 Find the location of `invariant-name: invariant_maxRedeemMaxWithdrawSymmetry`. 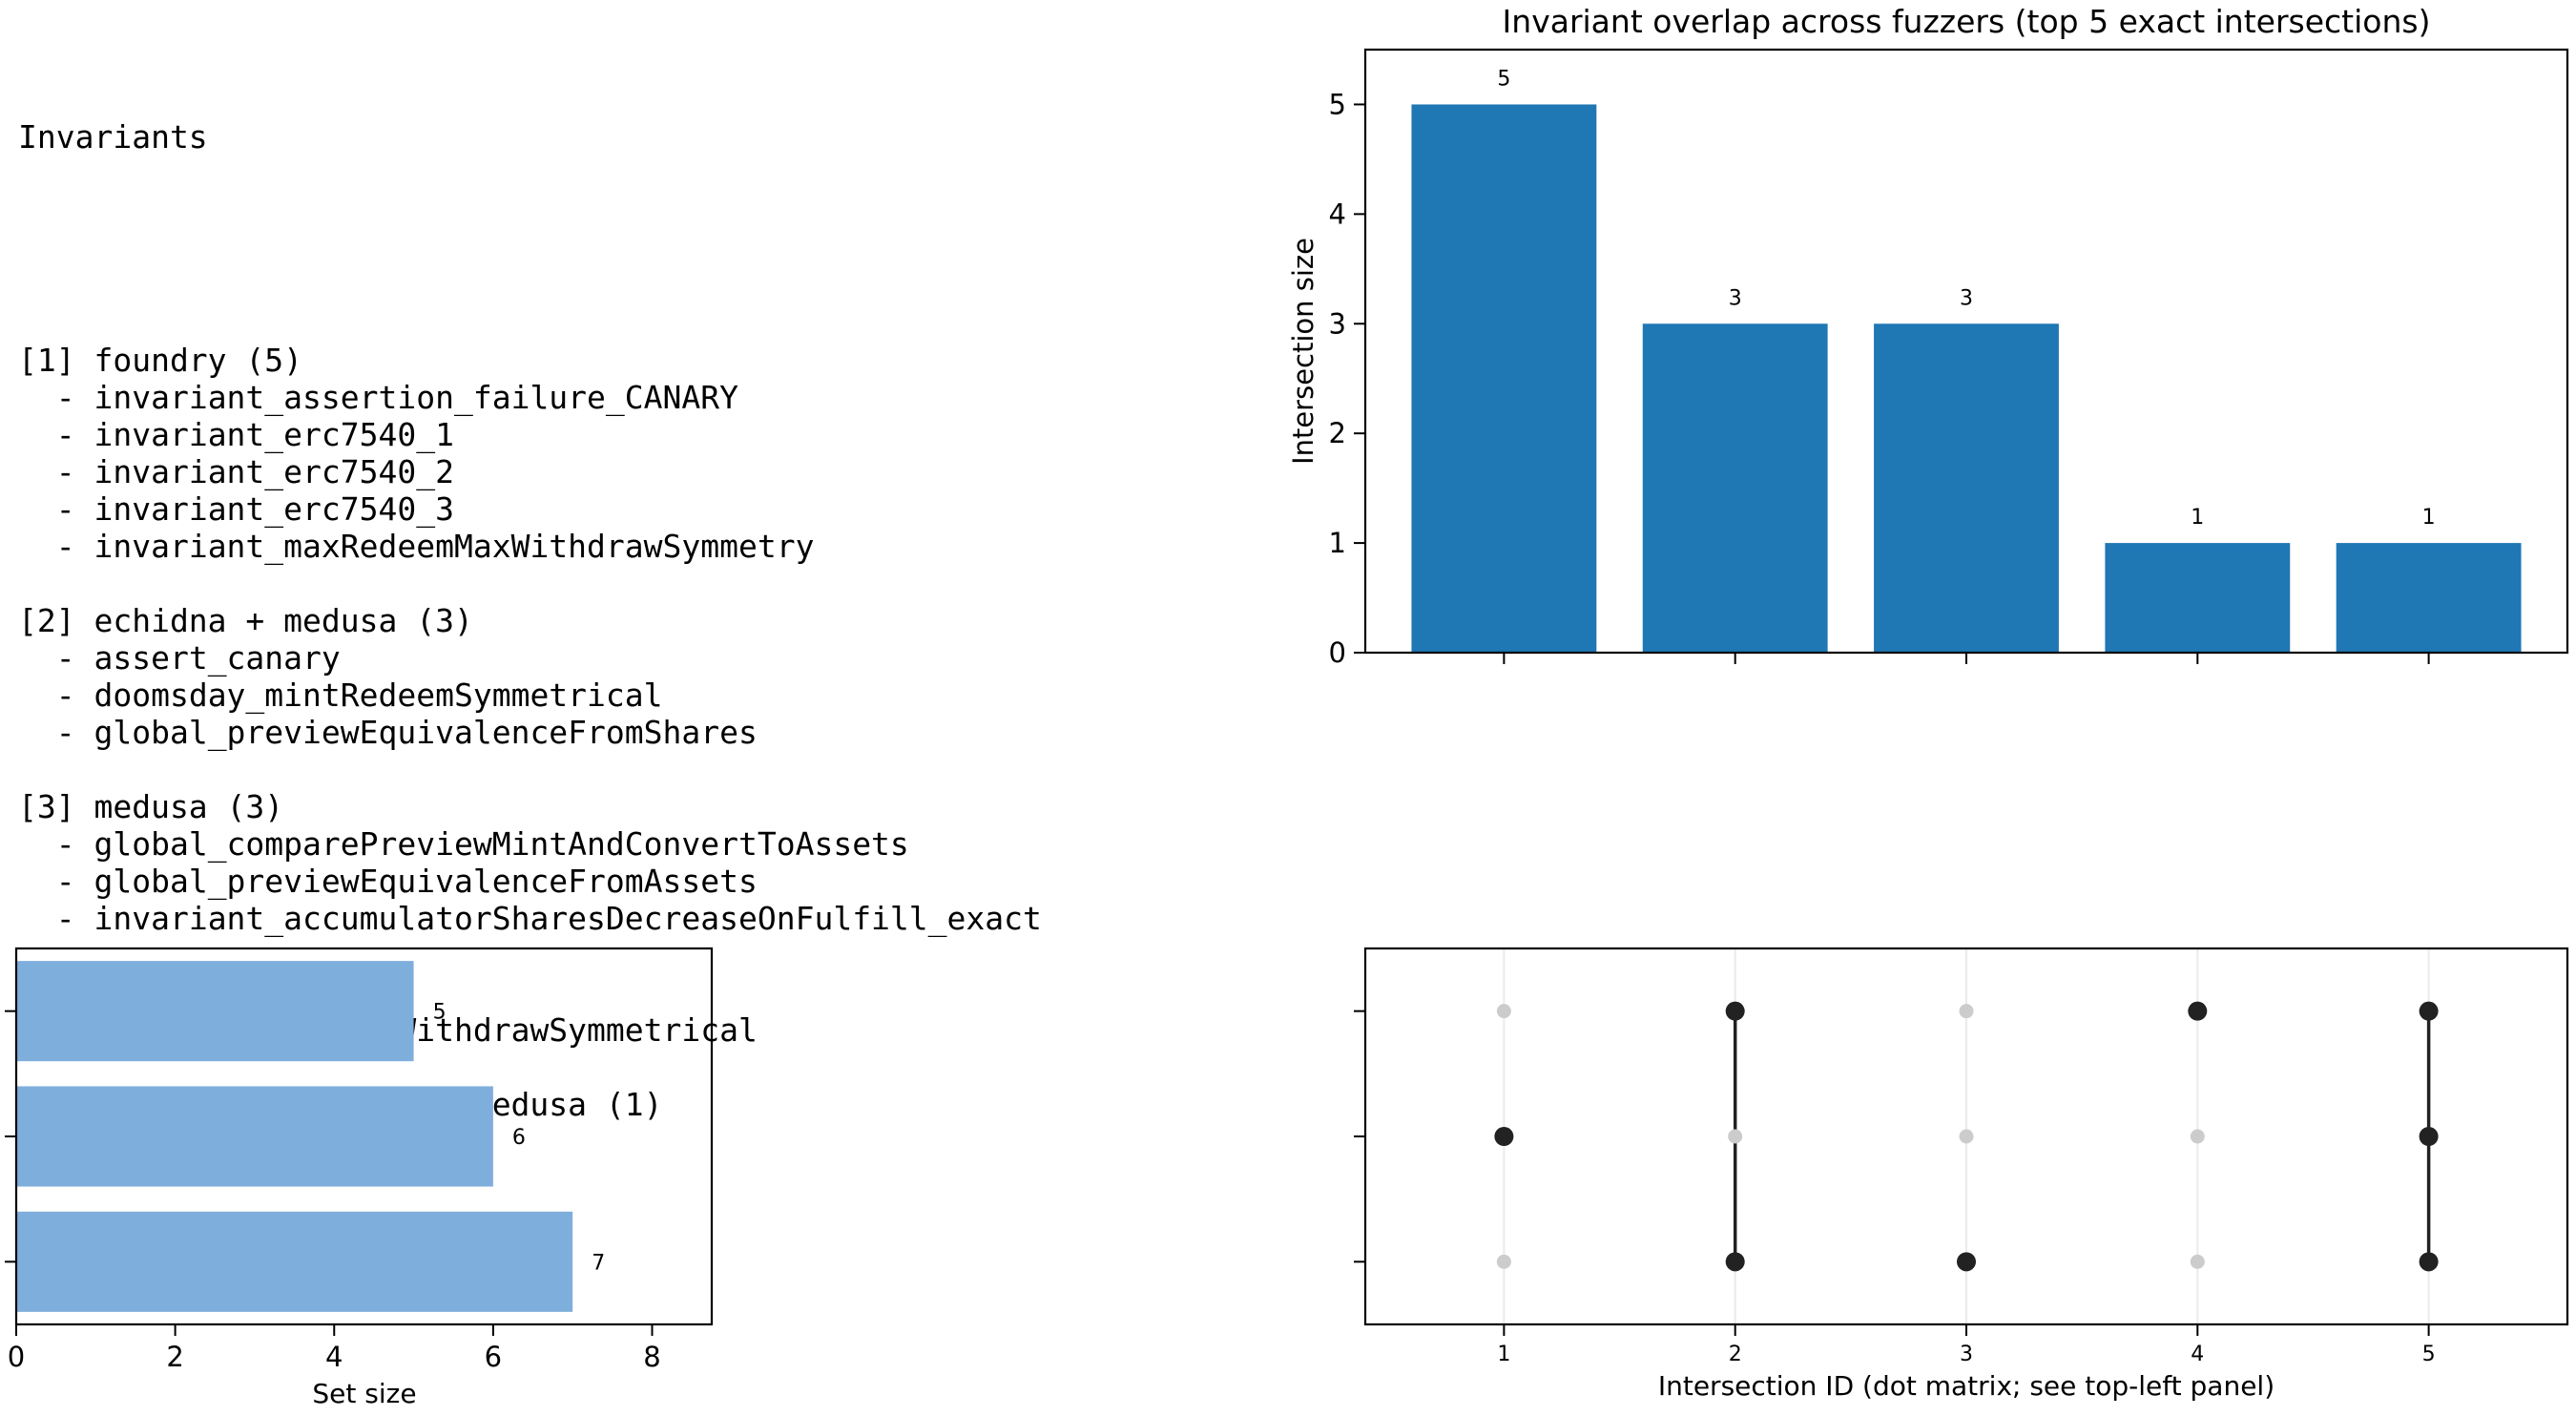

invariant-name: invariant_maxRedeemMaxWithdrawSymmetry is located at coordinates (454, 546).